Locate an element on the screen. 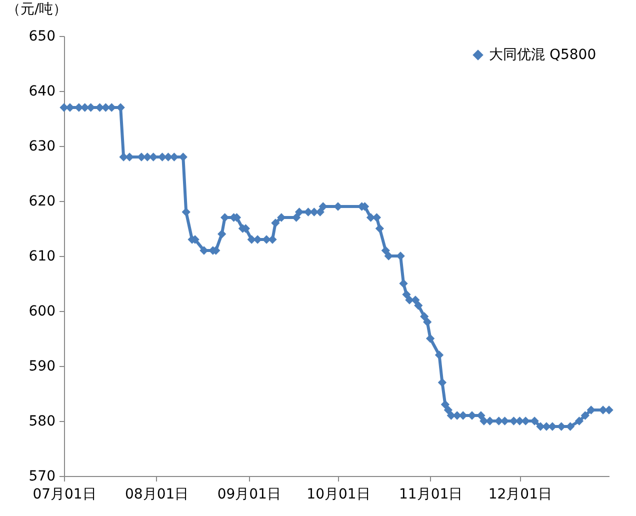  y-tick-label: 650 is located at coordinates (42, 36).